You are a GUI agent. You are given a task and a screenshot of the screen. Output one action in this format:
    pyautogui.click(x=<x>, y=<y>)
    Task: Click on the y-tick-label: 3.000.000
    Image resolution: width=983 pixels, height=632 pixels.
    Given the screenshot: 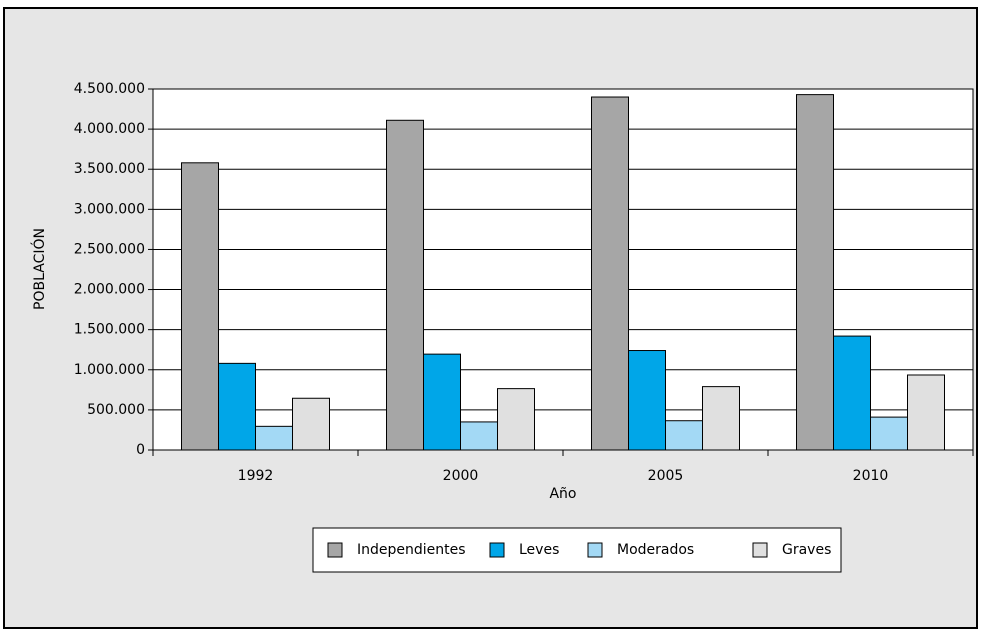 What is the action you would take?
    pyautogui.click(x=109, y=209)
    